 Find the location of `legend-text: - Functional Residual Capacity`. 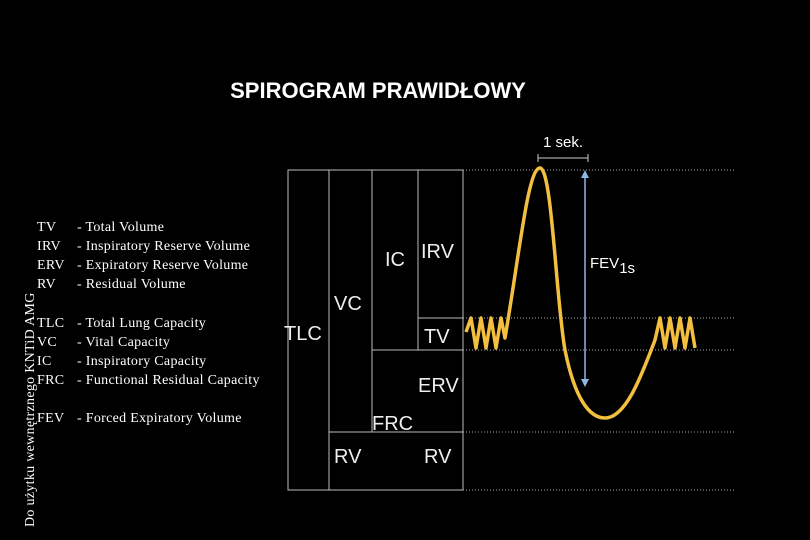

legend-text: - Functional Residual Capacity is located at coordinates (168, 380).